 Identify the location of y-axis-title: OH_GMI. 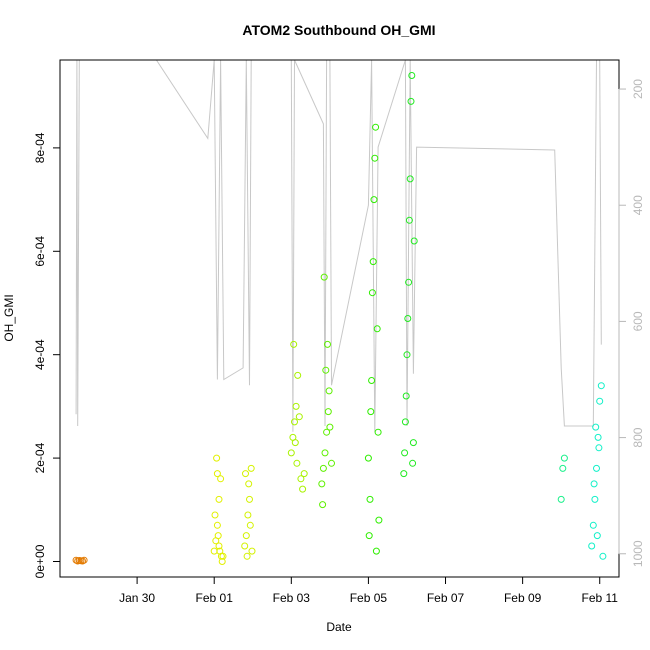
(9, 317).